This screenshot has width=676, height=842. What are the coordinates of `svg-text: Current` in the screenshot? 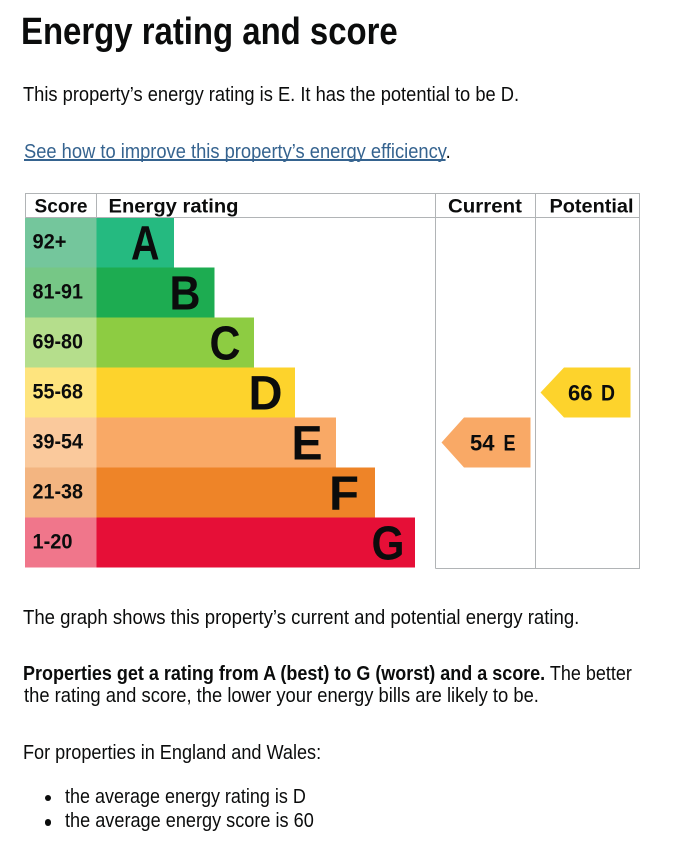 It's located at (485, 207).